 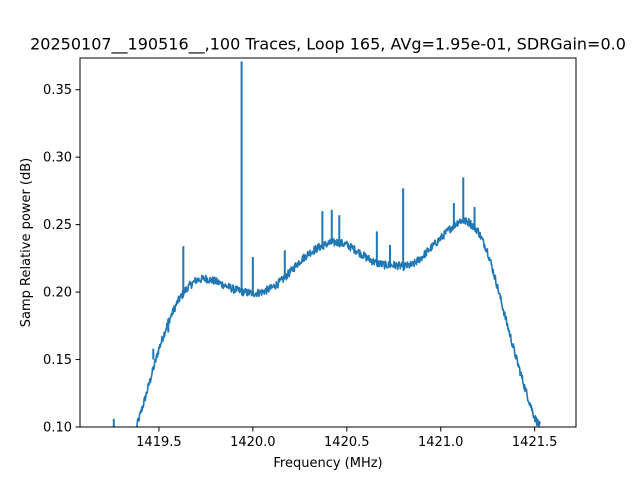 What do you see at coordinates (57, 158) in the screenshot?
I see `y-tick-label: 0.30` at bounding box center [57, 158].